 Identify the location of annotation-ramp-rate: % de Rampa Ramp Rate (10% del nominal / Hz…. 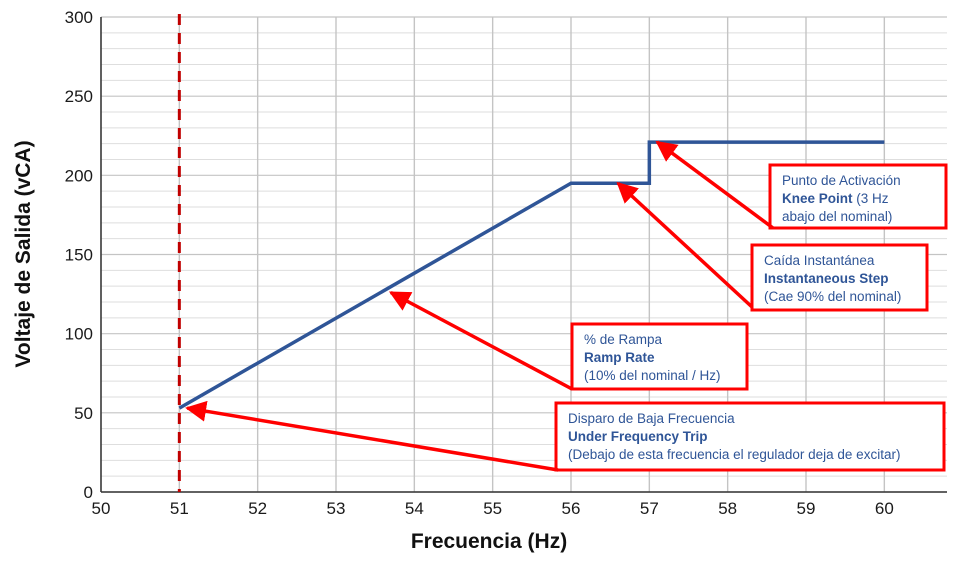
(568, 340).